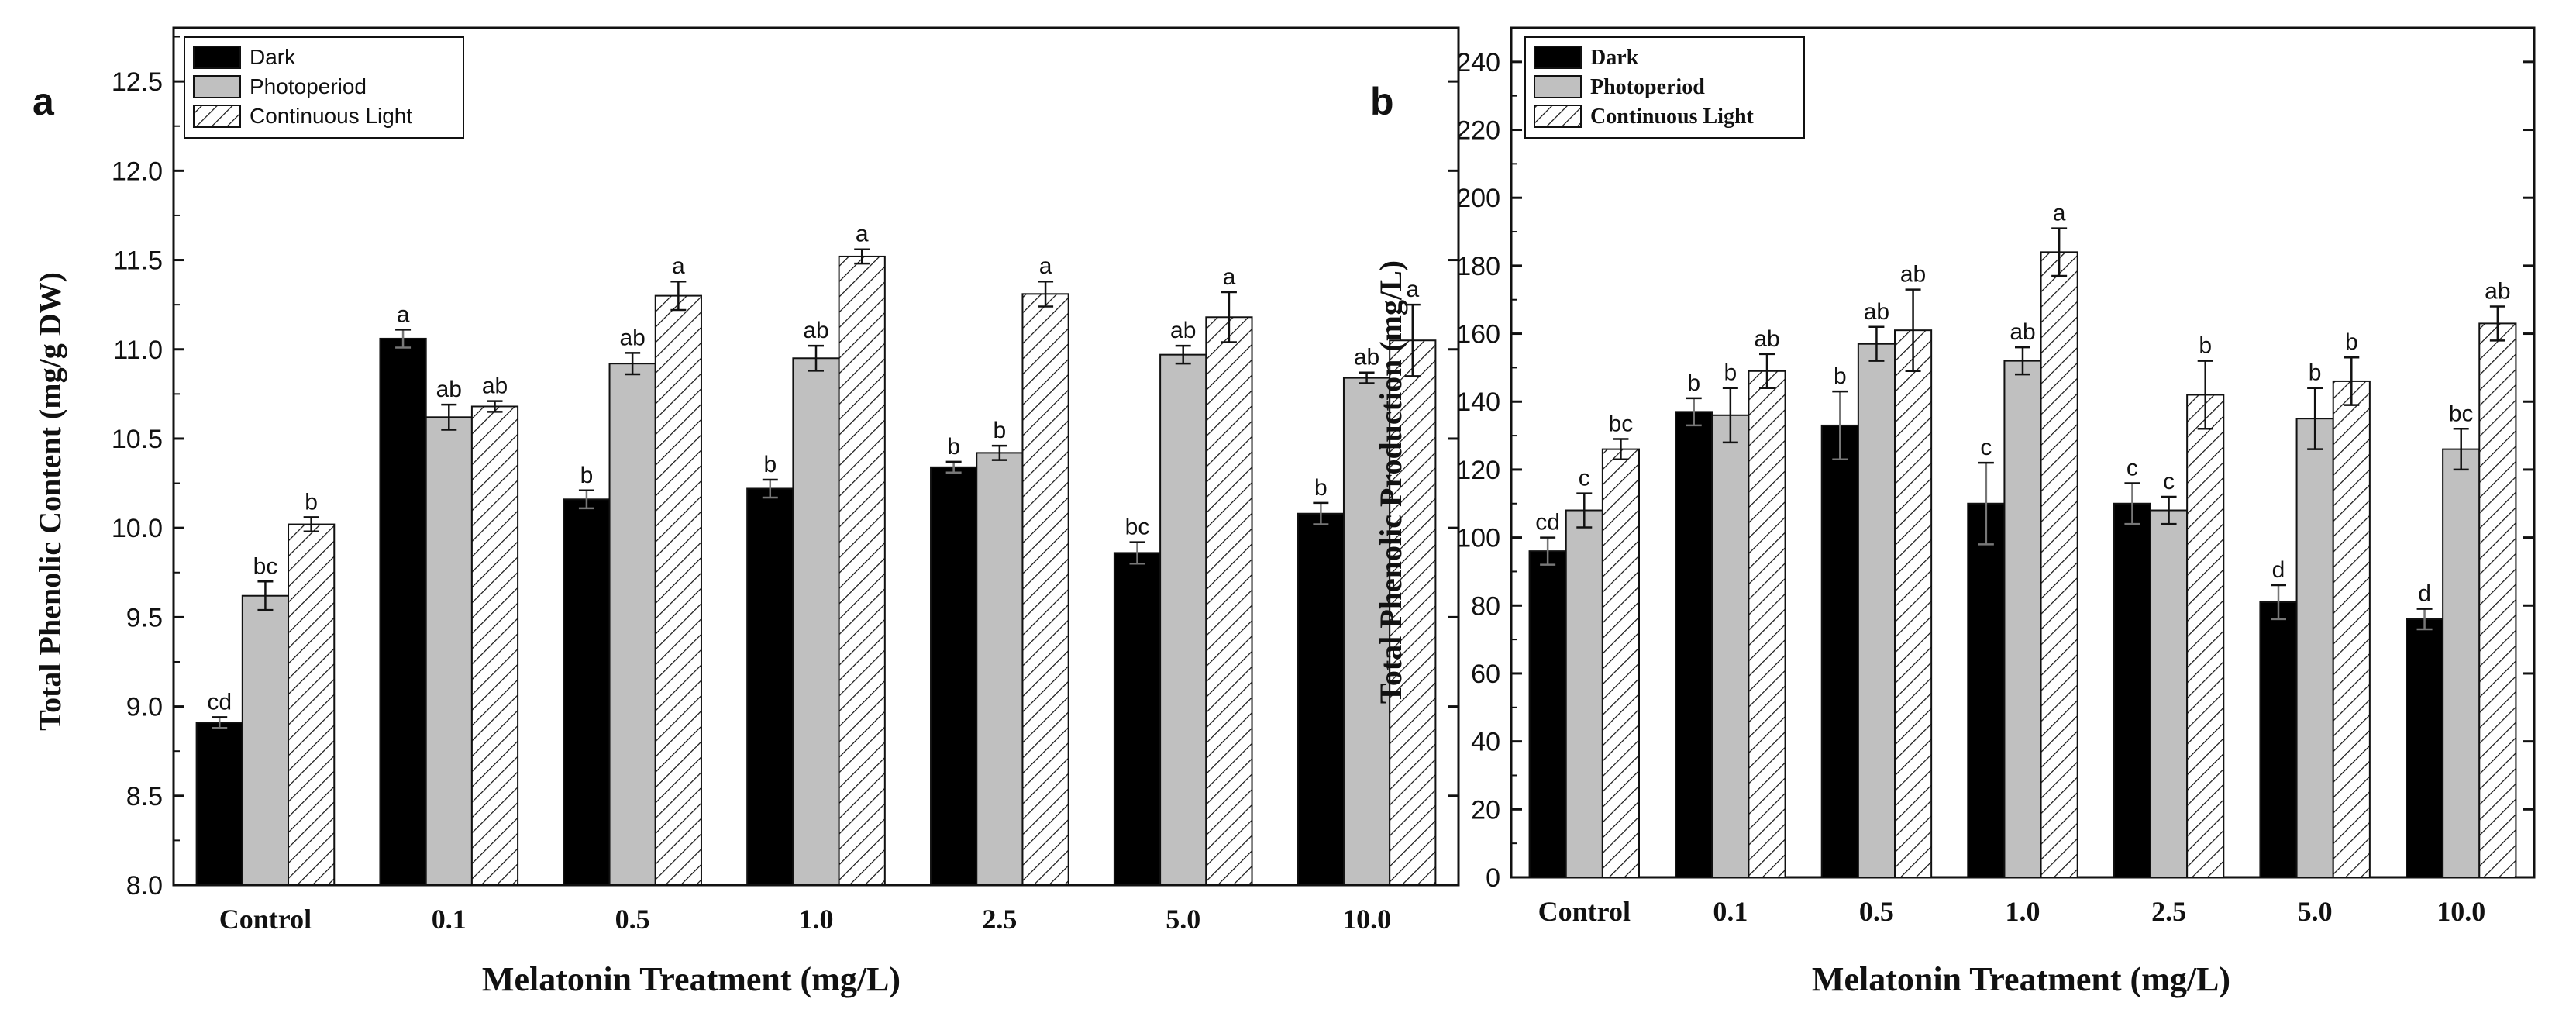 Image resolution: width=2576 pixels, height=1023 pixels. Describe the element at coordinates (691, 979) in the screenshot. I see `x-axis-title-a: Melatonin Treatment (mg/L)` at that location.